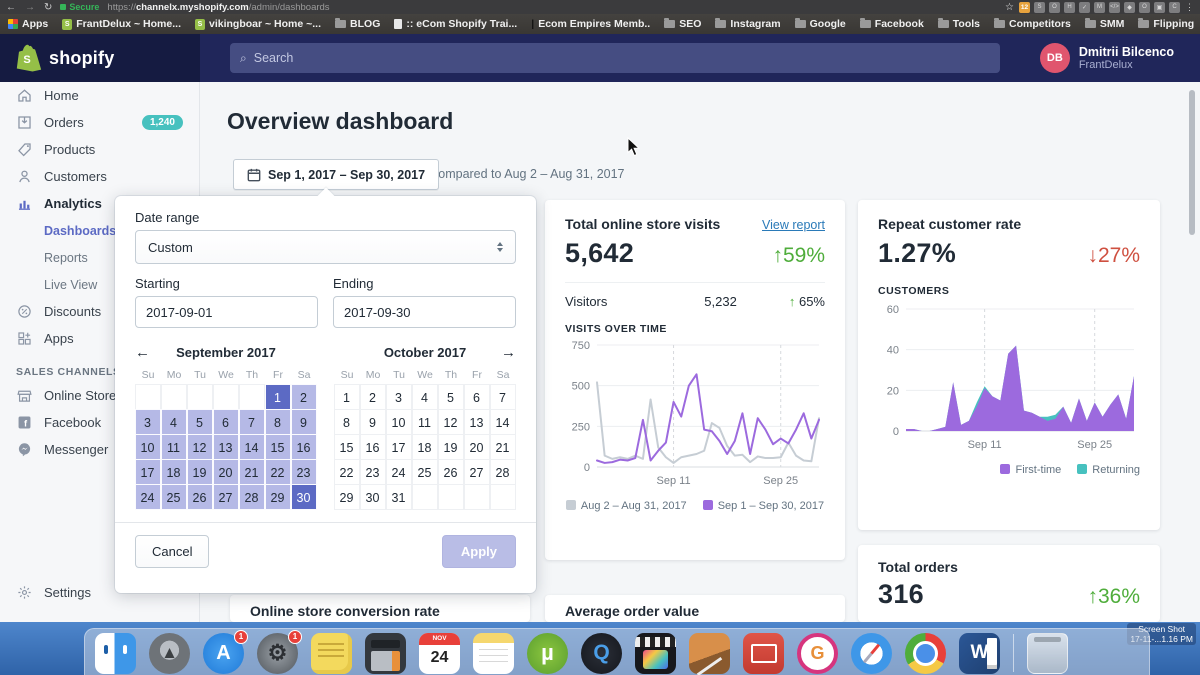  Describe the element at coordinates (508, 352) in the screenshot. I see `next-month-icon: →` at that location.